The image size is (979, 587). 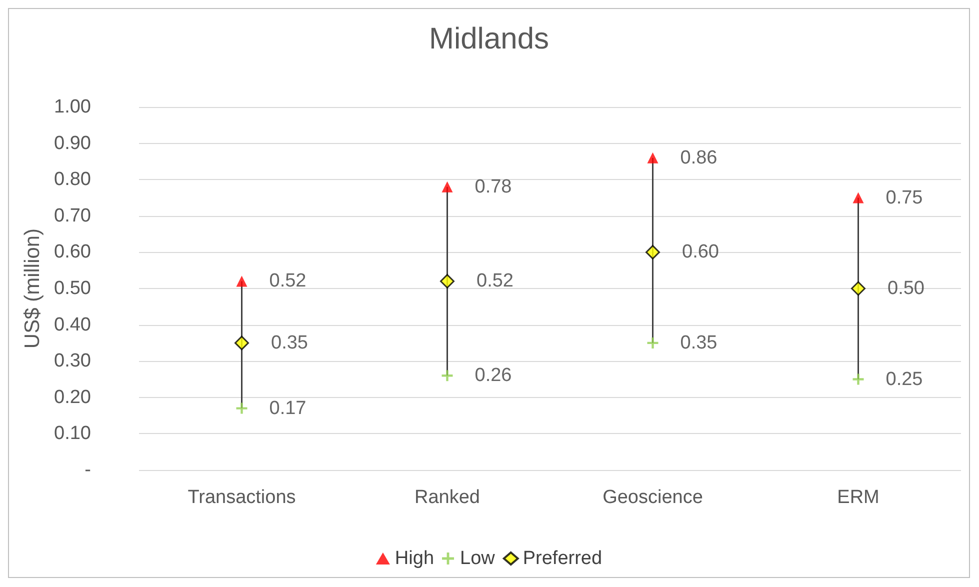 I want to click on x-tick-label: ERM, so click(x=858, y=497).